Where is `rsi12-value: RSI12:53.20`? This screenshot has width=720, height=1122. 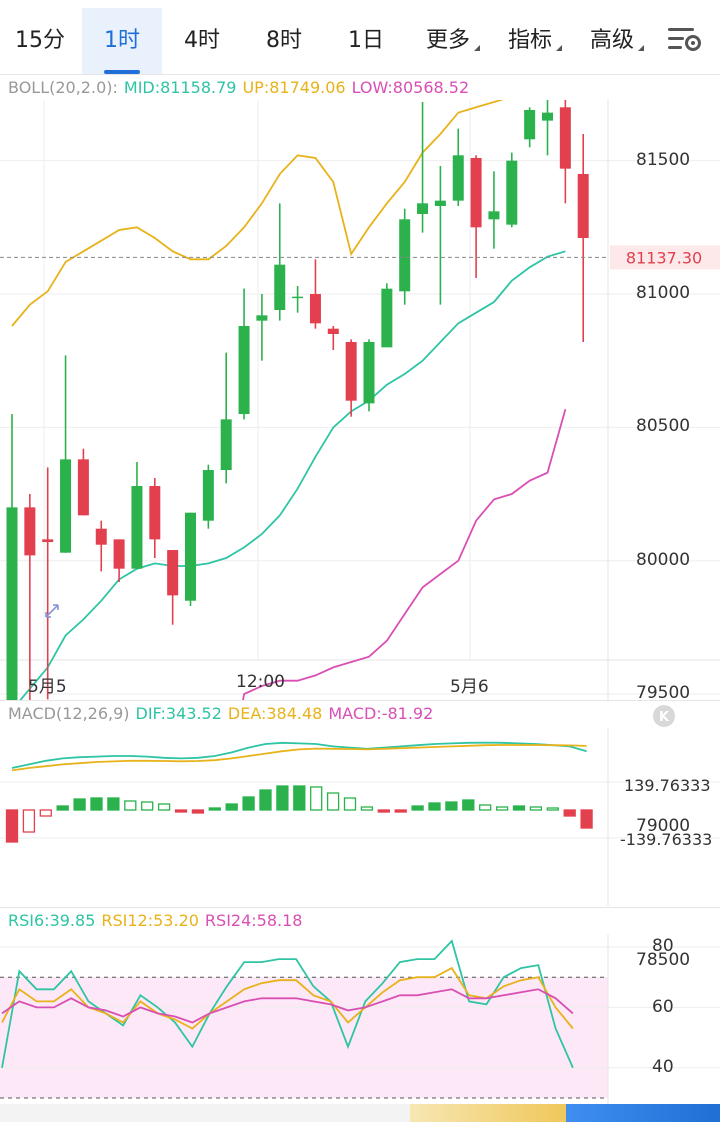 rsi12-value: RSI12:53.20 is located at coordinates (150, 920).